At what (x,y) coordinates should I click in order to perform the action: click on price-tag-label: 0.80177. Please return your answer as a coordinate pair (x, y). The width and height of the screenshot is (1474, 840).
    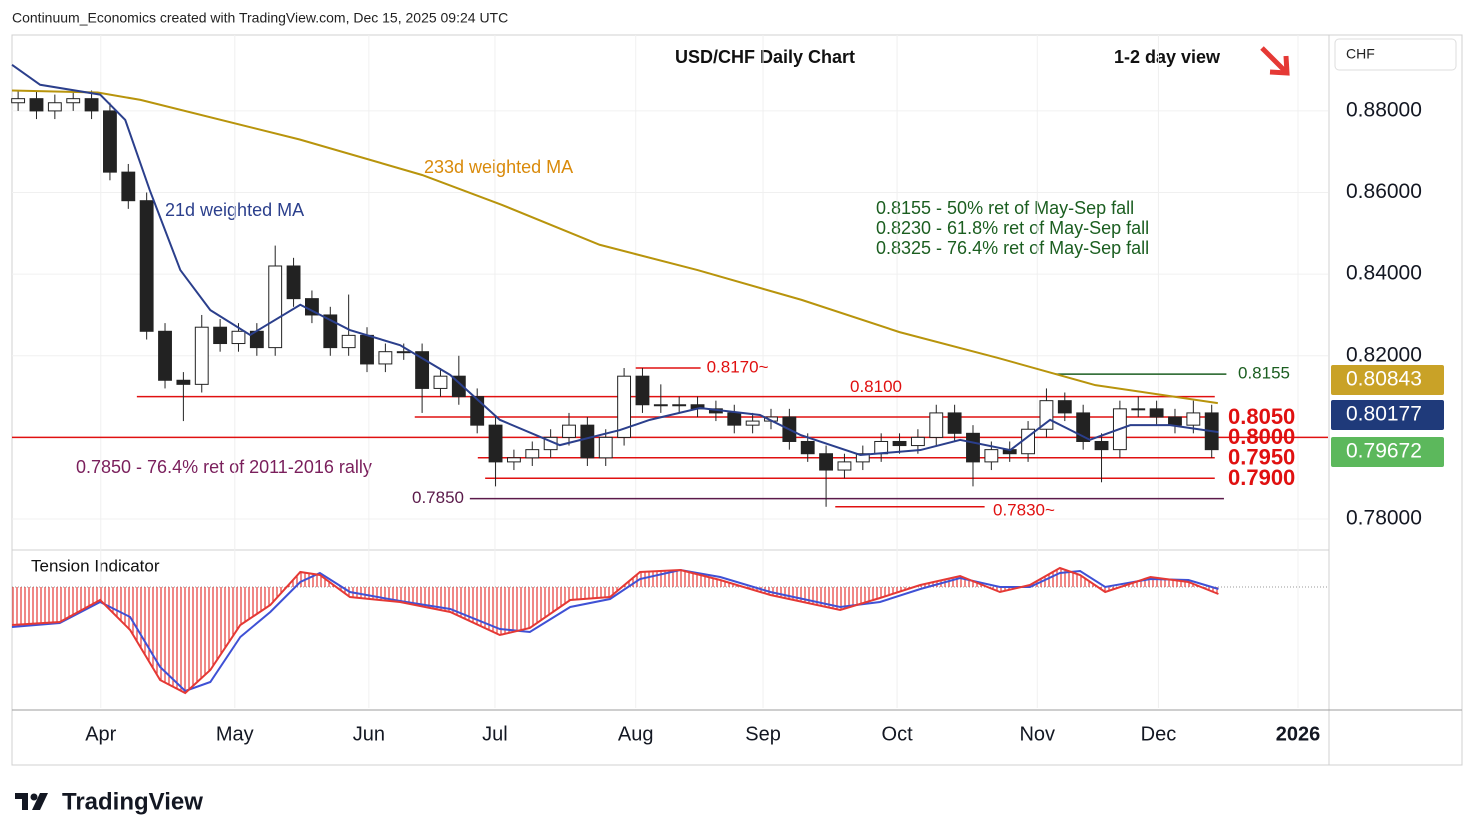
    Looking at the image, I should click on (1384, 414).